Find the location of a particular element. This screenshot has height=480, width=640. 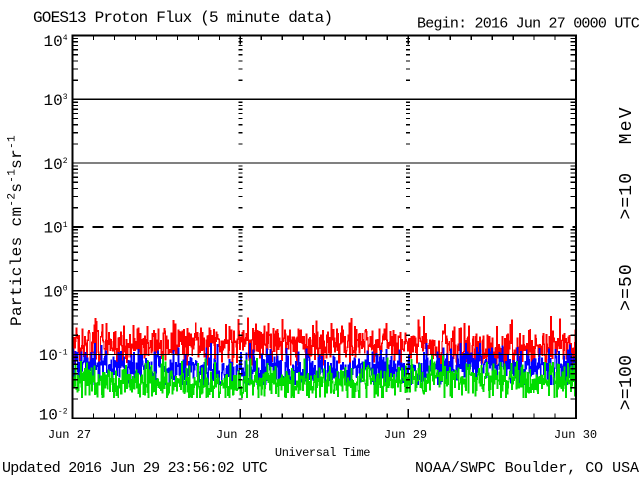

svg-text: 10¹ is located at coordinates (55, 229).